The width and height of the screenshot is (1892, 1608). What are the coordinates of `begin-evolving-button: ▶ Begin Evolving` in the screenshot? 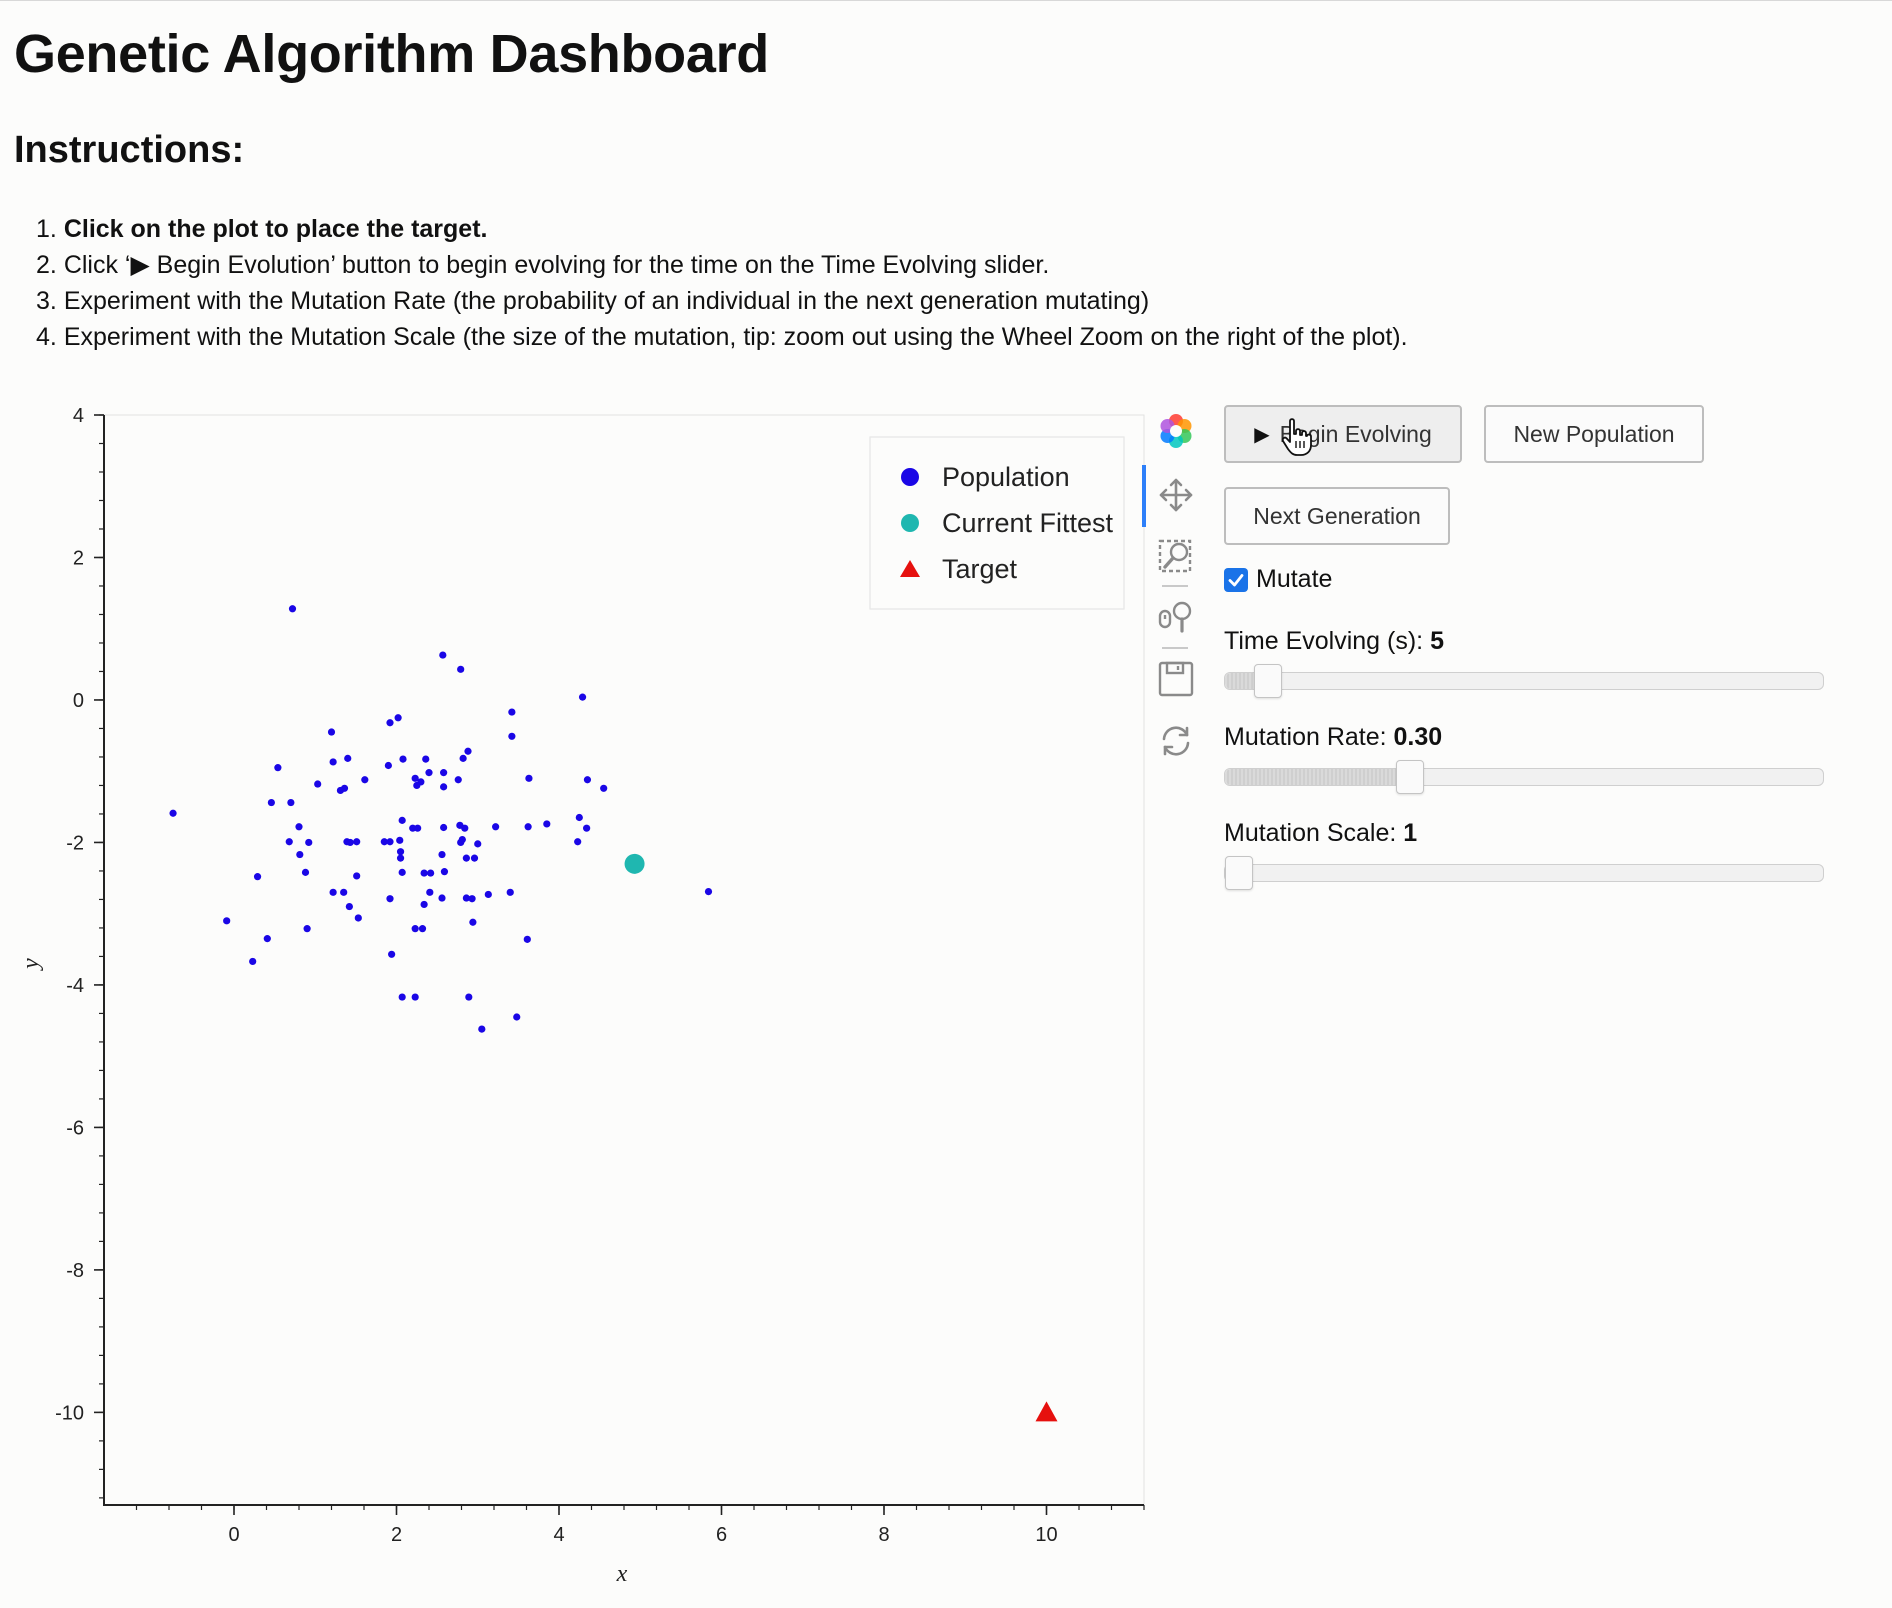 It's located at (1343, 434).